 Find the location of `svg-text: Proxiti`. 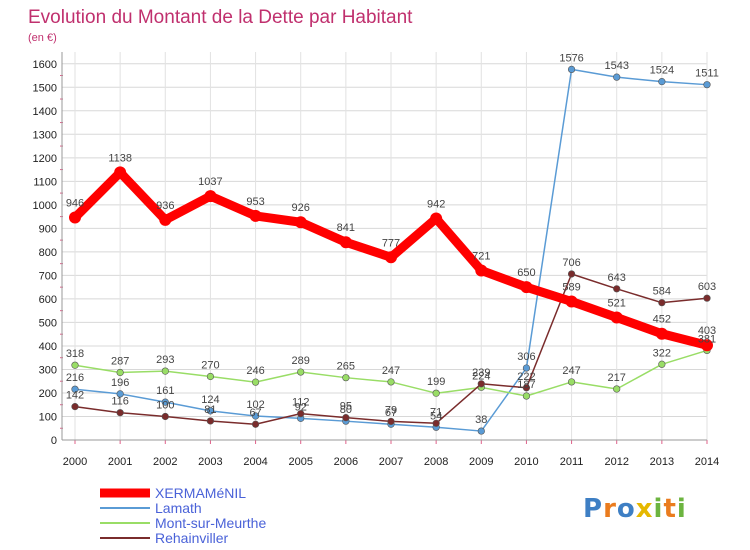

svg-text: Proxiti is located at coordinates (635, 509).